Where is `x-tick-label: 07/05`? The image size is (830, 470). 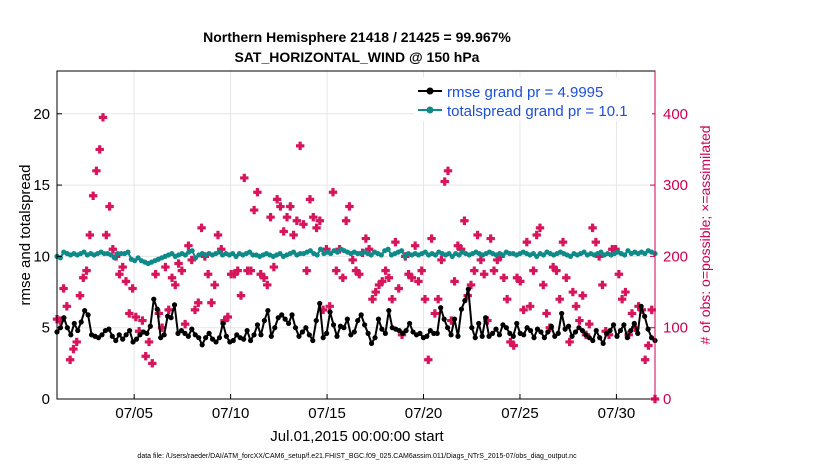 x-tick-label: 07/05 is located at coordinates (134, 413).